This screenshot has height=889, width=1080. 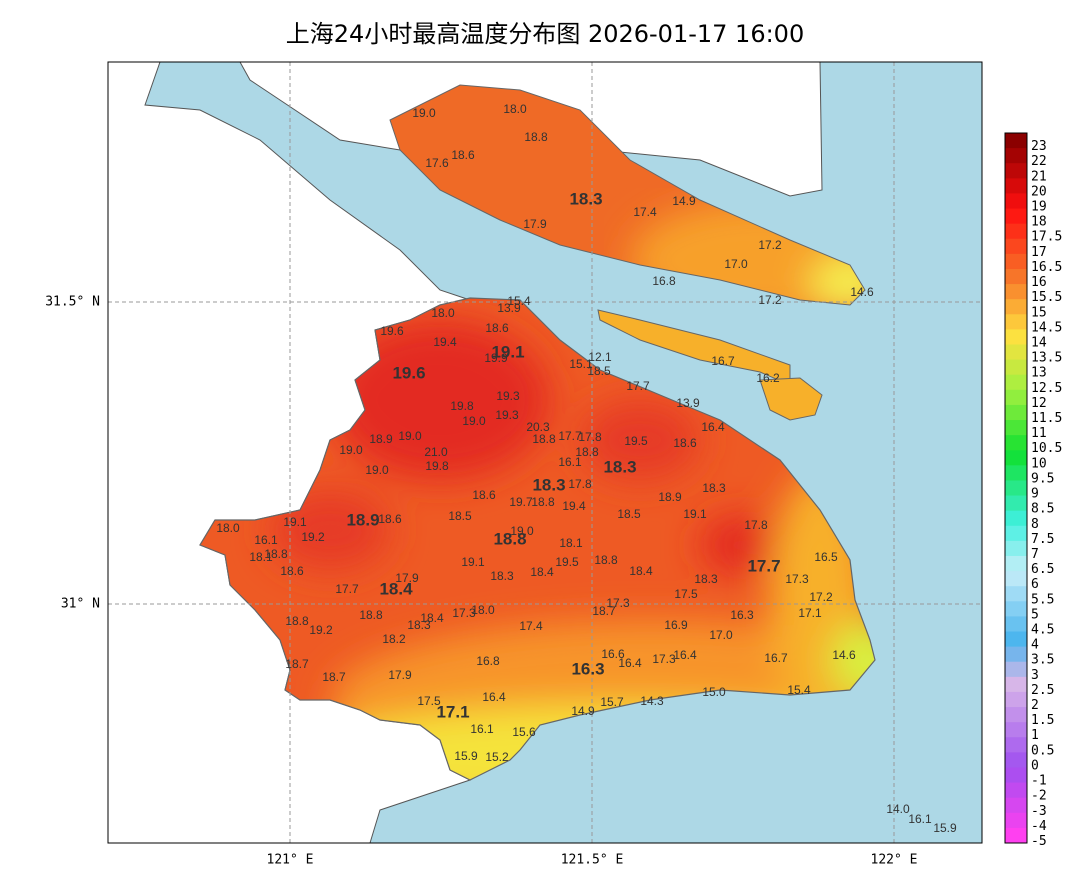 I want to click on station-value: 16.7, so click(x=723, y=361).